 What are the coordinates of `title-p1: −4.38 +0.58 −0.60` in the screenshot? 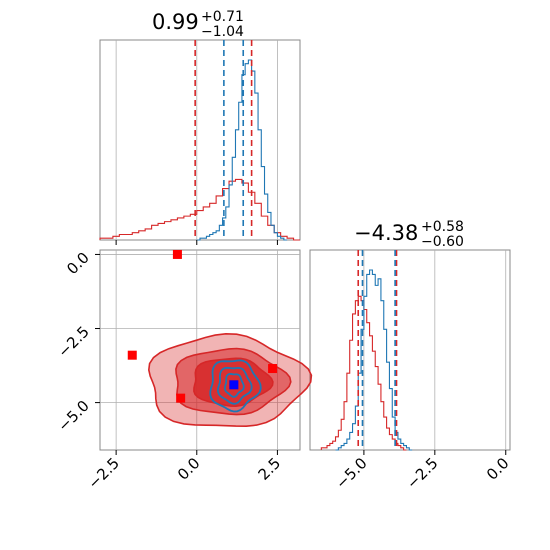 It's located at (409, 234).